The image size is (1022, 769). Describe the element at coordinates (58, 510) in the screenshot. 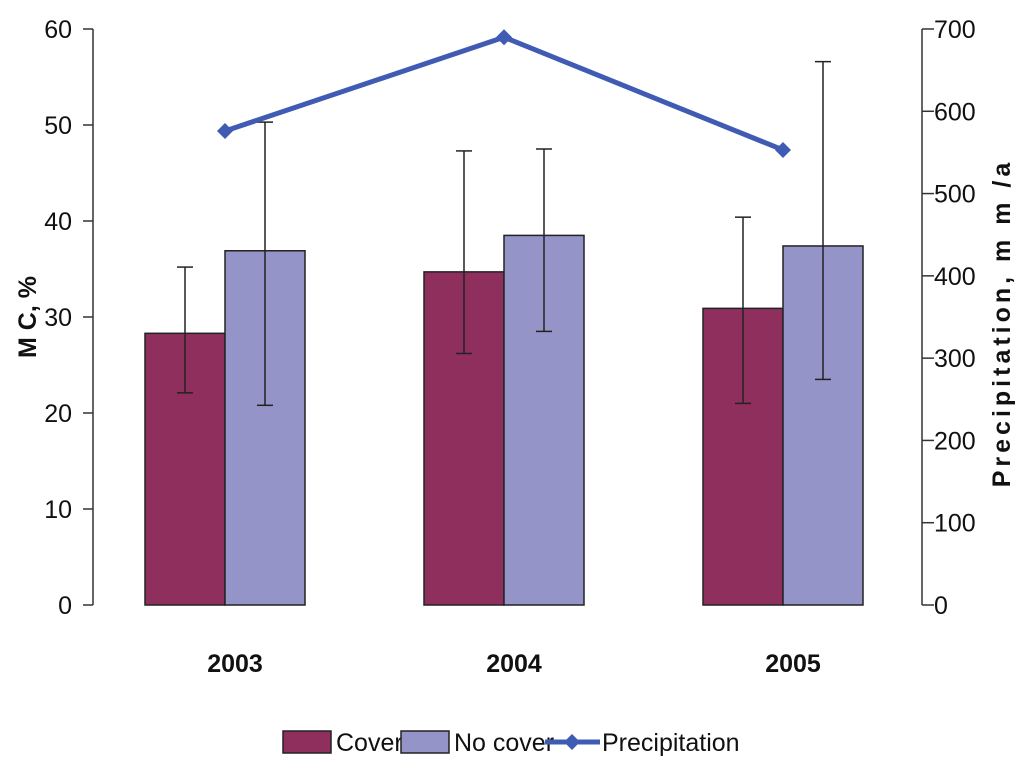

I see `left-tick-label: 10` at that location.